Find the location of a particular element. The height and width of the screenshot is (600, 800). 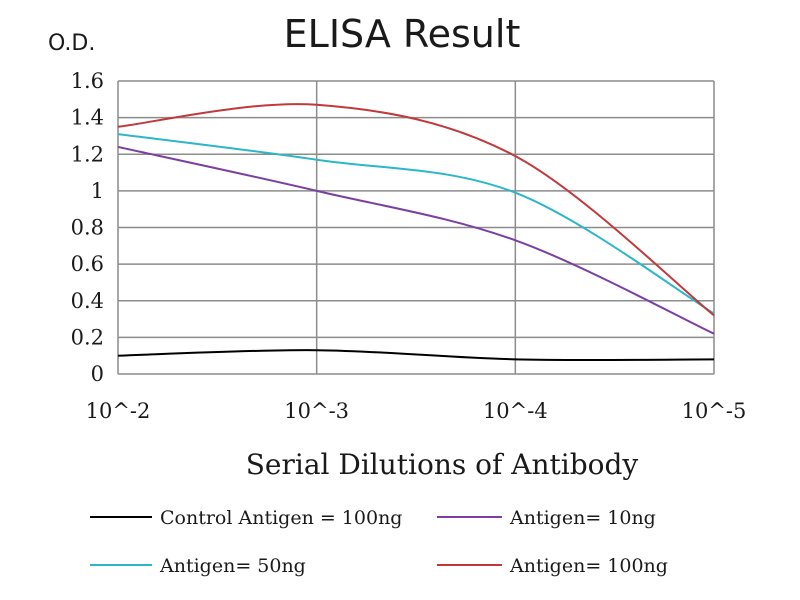

y-axis-label: O.D. is located at coordinates (71, 43).